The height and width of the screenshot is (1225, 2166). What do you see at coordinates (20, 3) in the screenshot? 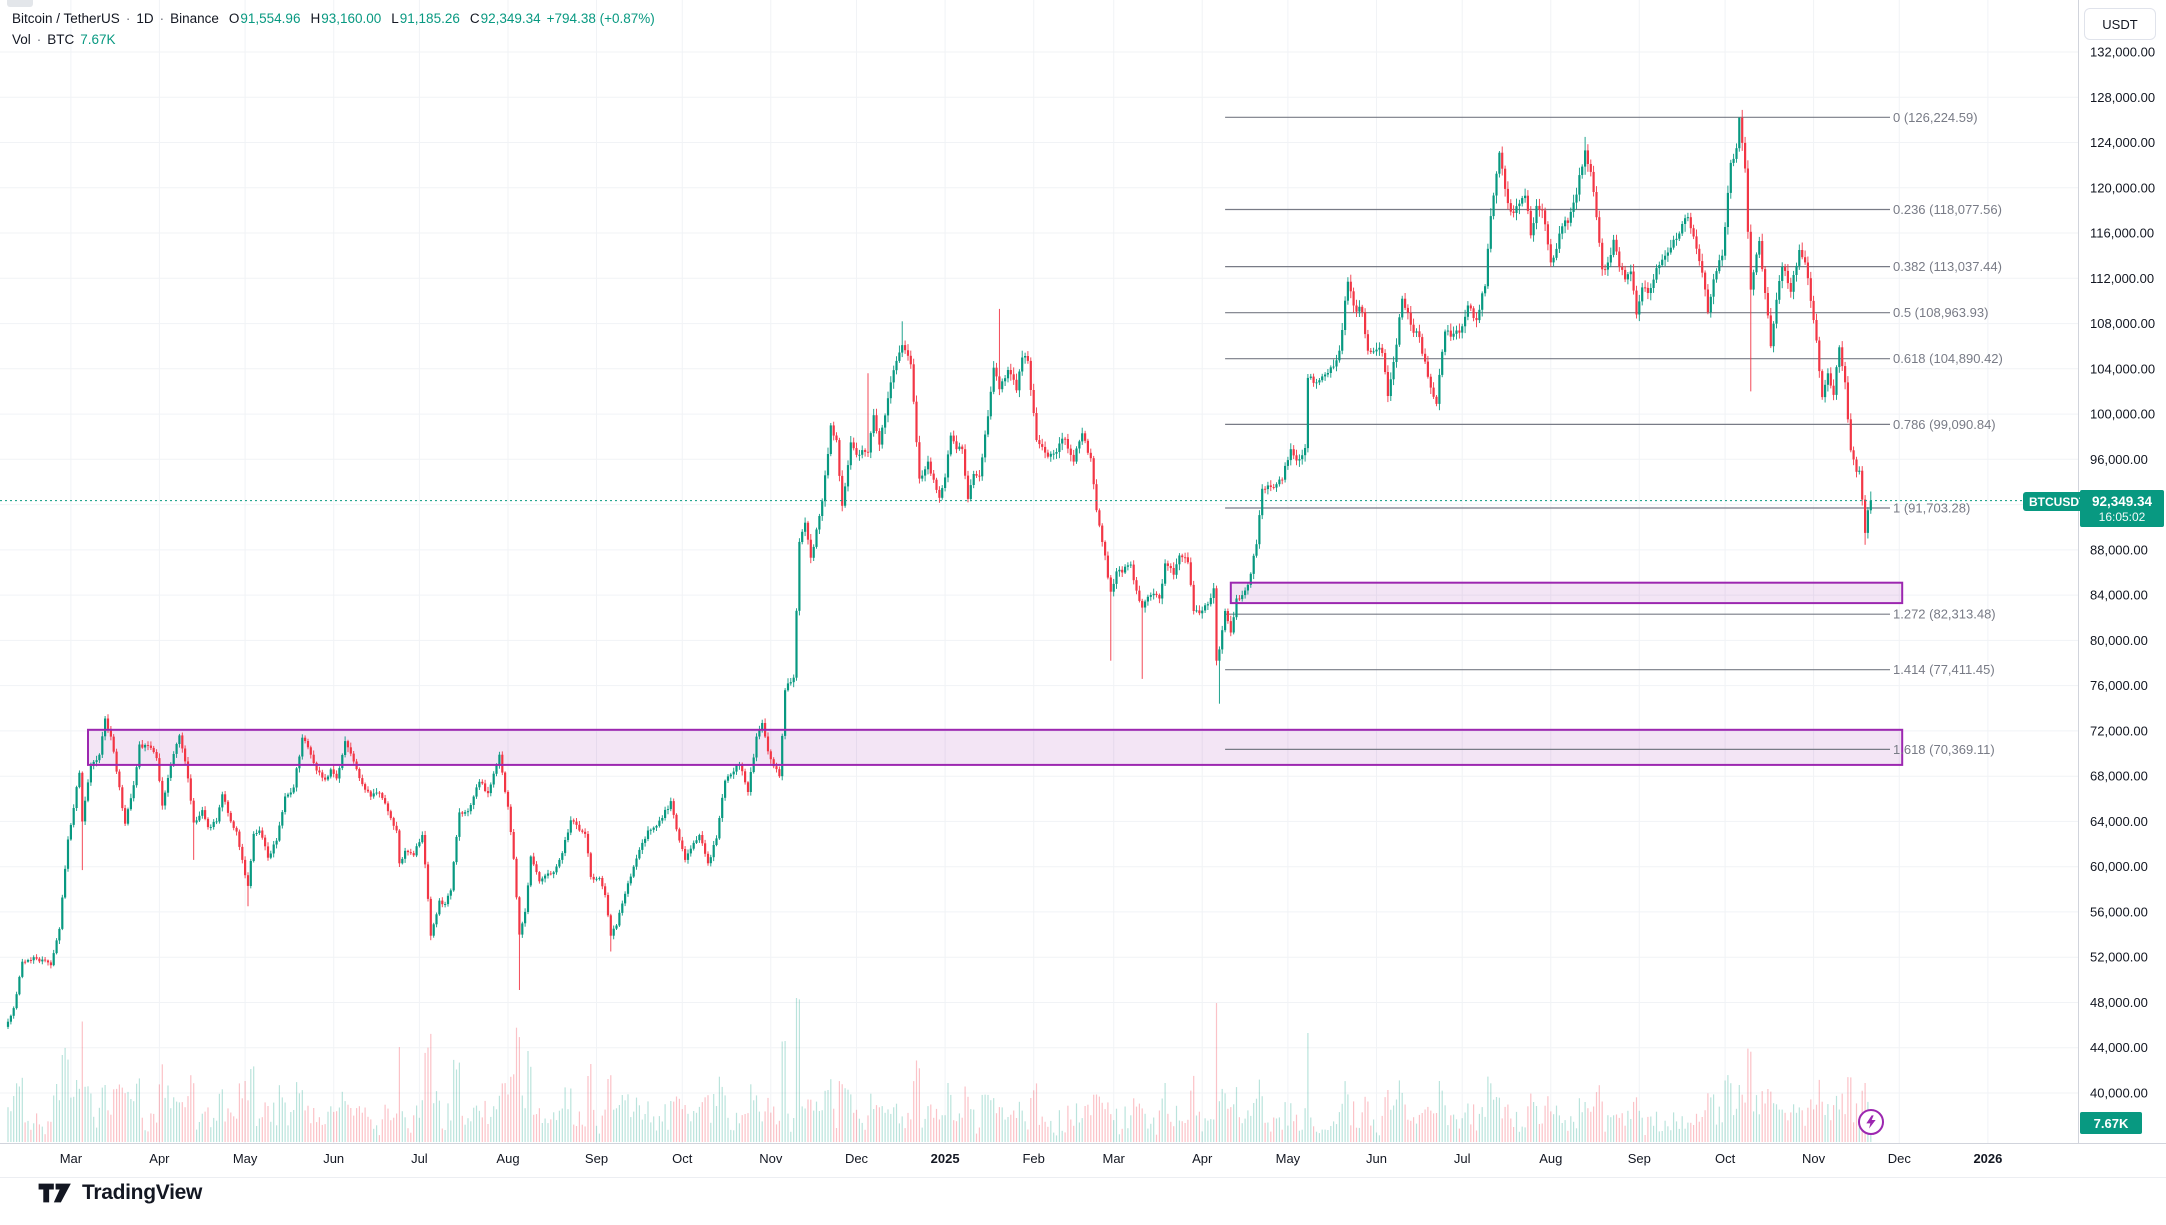
I see `toolbar-chip` at bounding box center [20, 3].